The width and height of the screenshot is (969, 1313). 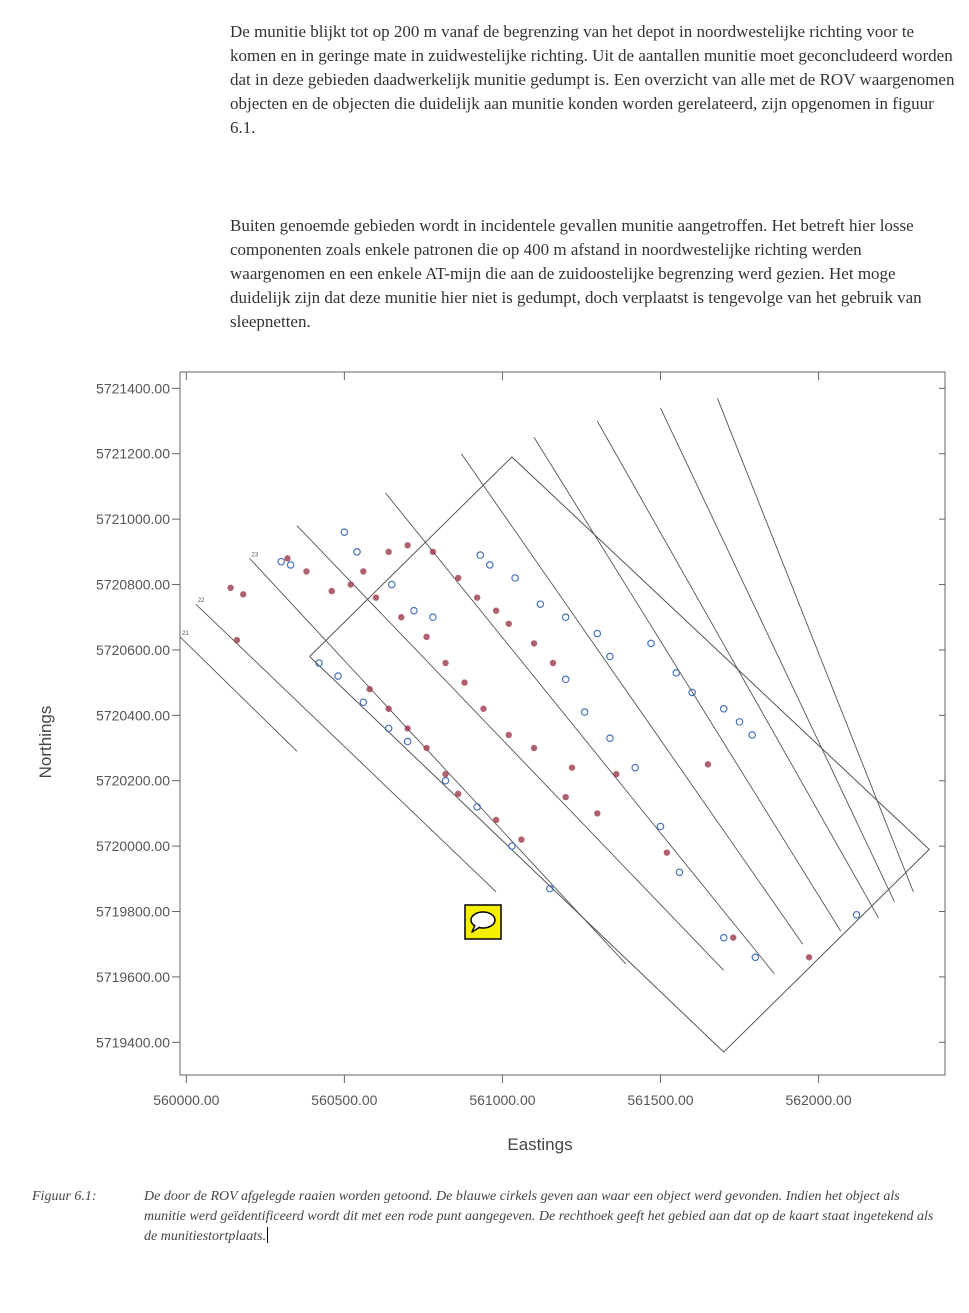 What do you see at coordinates (344, 1100) in the screenshot?
I see `x-tick-label: 560500.00` at bounding box center [344, 1100].